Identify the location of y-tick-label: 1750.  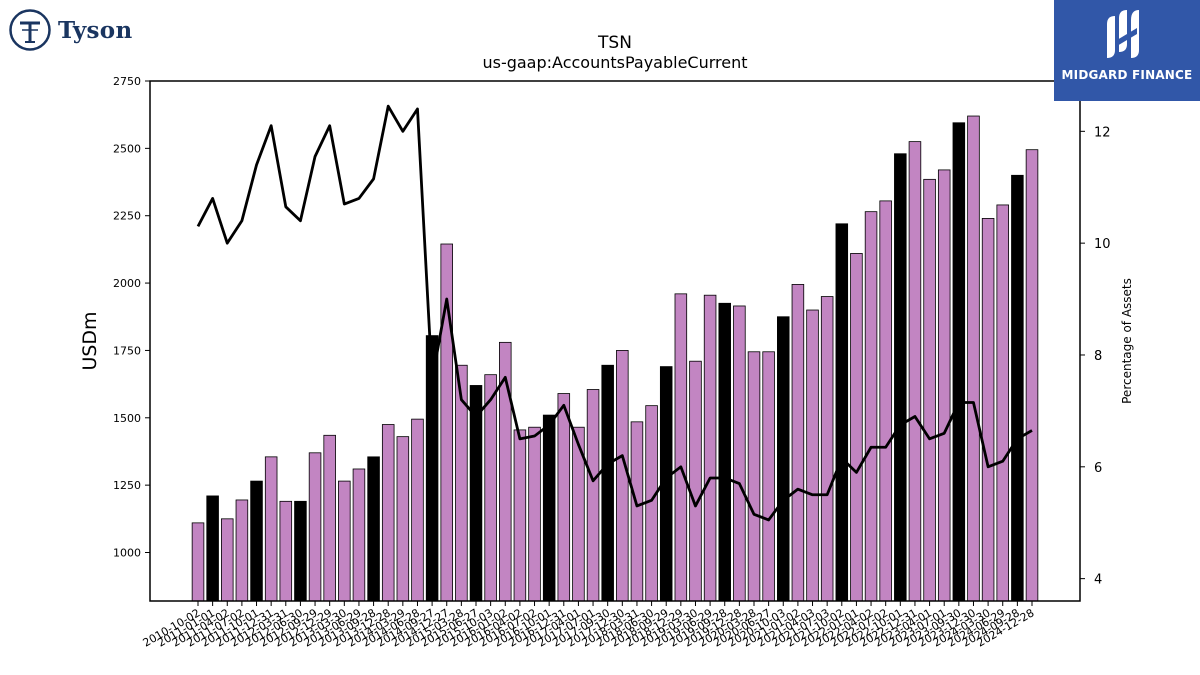
(127, 350).